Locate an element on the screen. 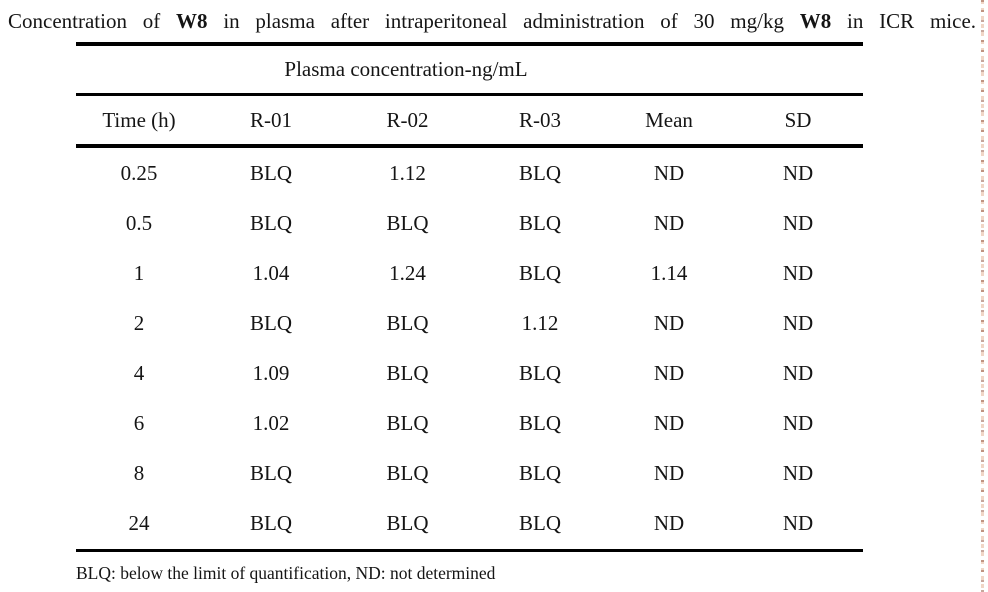 This screenshot has height=592, width=988. caption-text: in ICR mice. is located at coordinates (912, 21).